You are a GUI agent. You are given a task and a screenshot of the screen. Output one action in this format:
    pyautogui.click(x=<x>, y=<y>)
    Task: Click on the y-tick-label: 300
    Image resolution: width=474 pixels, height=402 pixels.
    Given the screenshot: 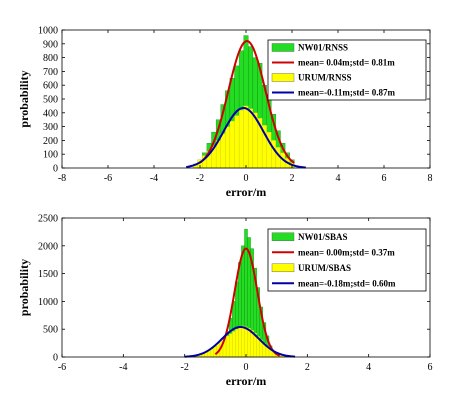 What is the action you would take?
    pyautogui.click(x=50, y=127)
    